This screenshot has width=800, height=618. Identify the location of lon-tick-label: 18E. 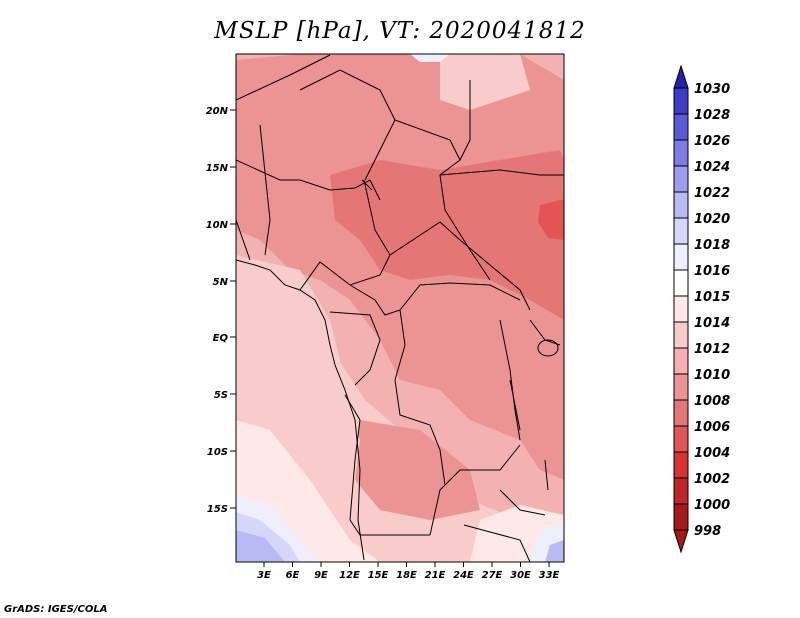
(406, 575).